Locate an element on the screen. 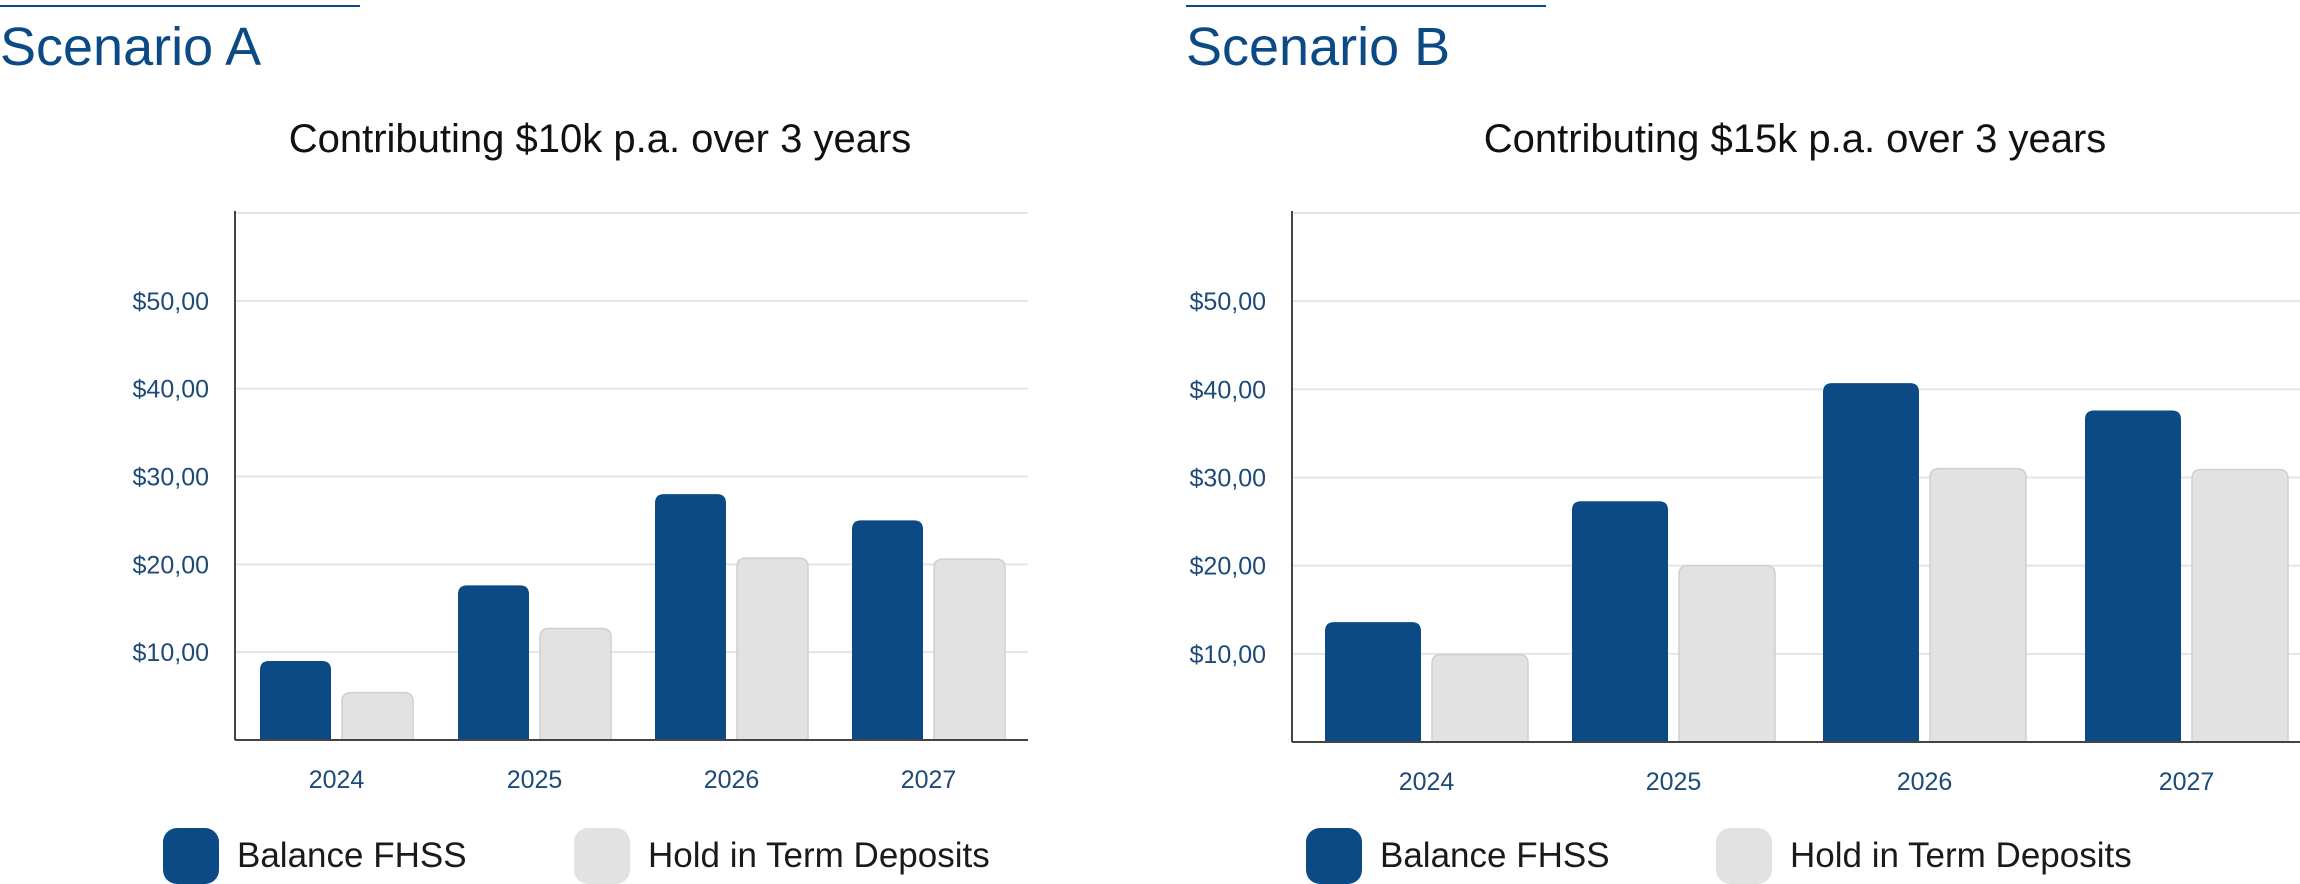 This screenshot has height=884, width=2300. scenario-heading: Scenario A is located at coordinates (131, 47).